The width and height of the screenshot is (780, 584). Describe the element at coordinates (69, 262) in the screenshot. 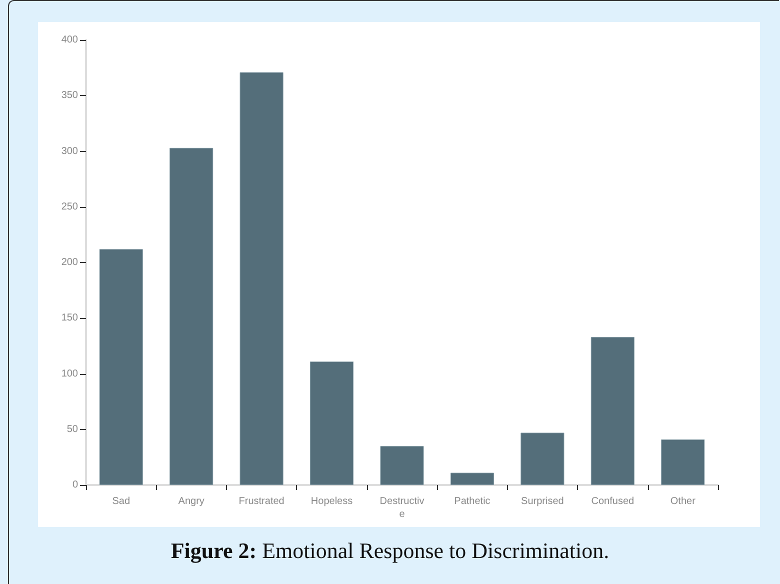

I see `y-tick-label: 200` at that location.